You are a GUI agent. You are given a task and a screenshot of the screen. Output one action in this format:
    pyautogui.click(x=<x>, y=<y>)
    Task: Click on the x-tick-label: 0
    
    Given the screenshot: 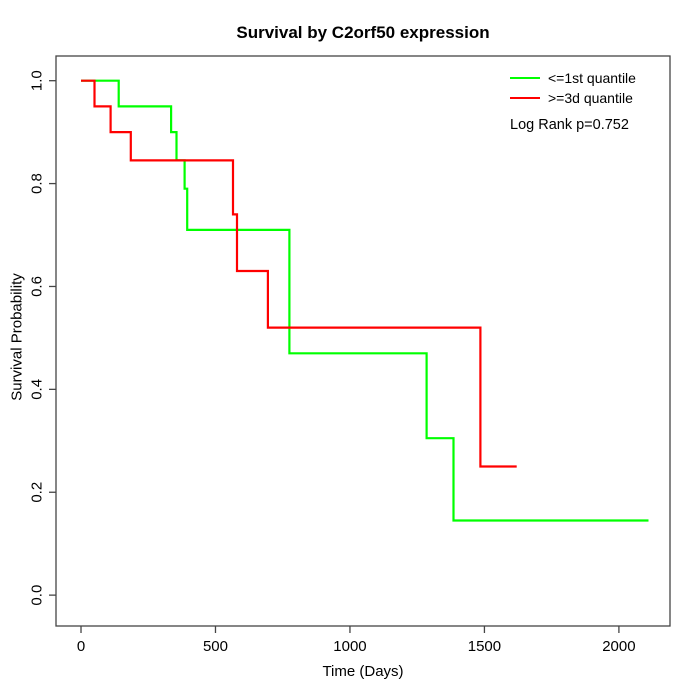 What is the action you would take?
    pyautogui.click(x=81, y=646)
    